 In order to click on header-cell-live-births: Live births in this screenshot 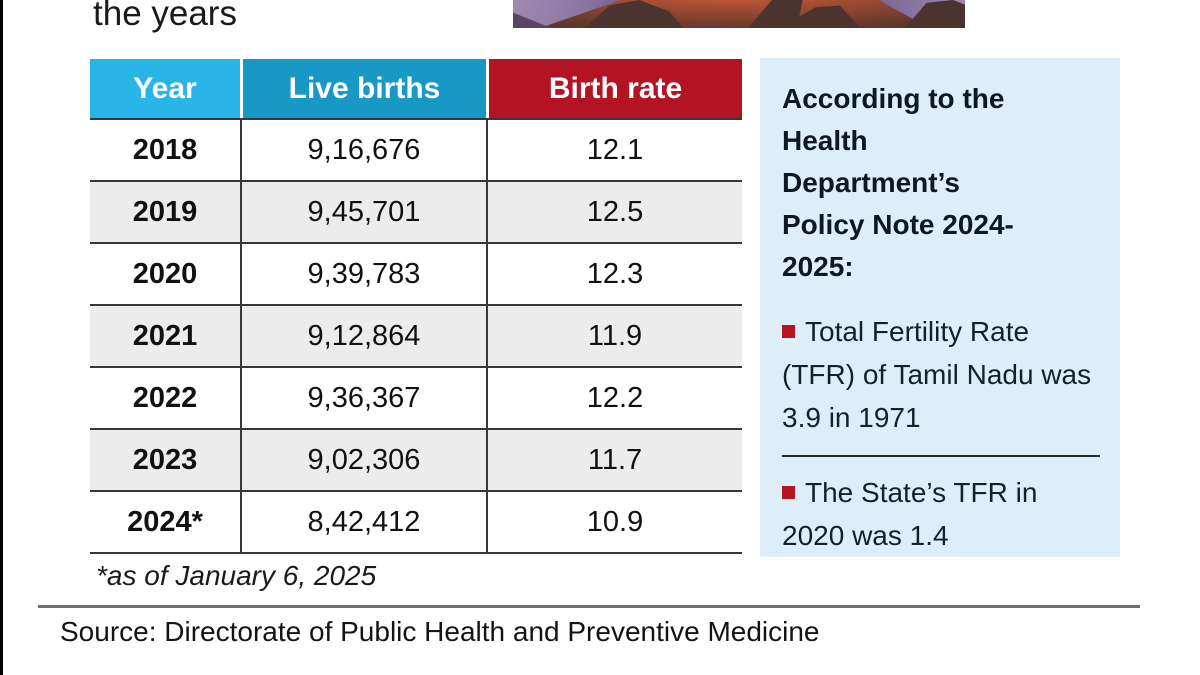, I will do `click(364, 88)`.